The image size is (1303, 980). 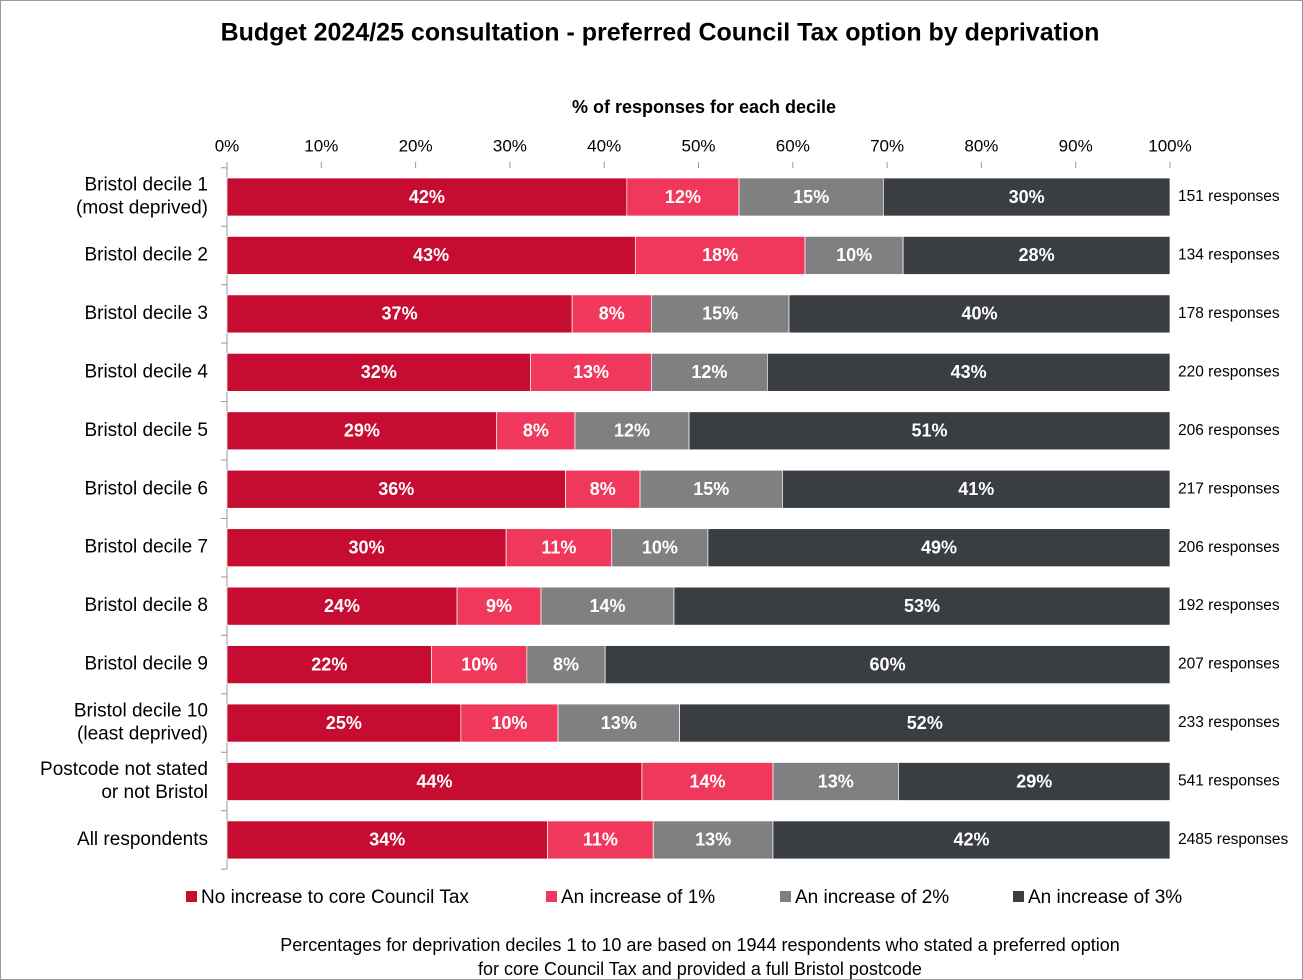 I want to click on y-tick-label: Bristol decile 9, so click(x=146, y=664).